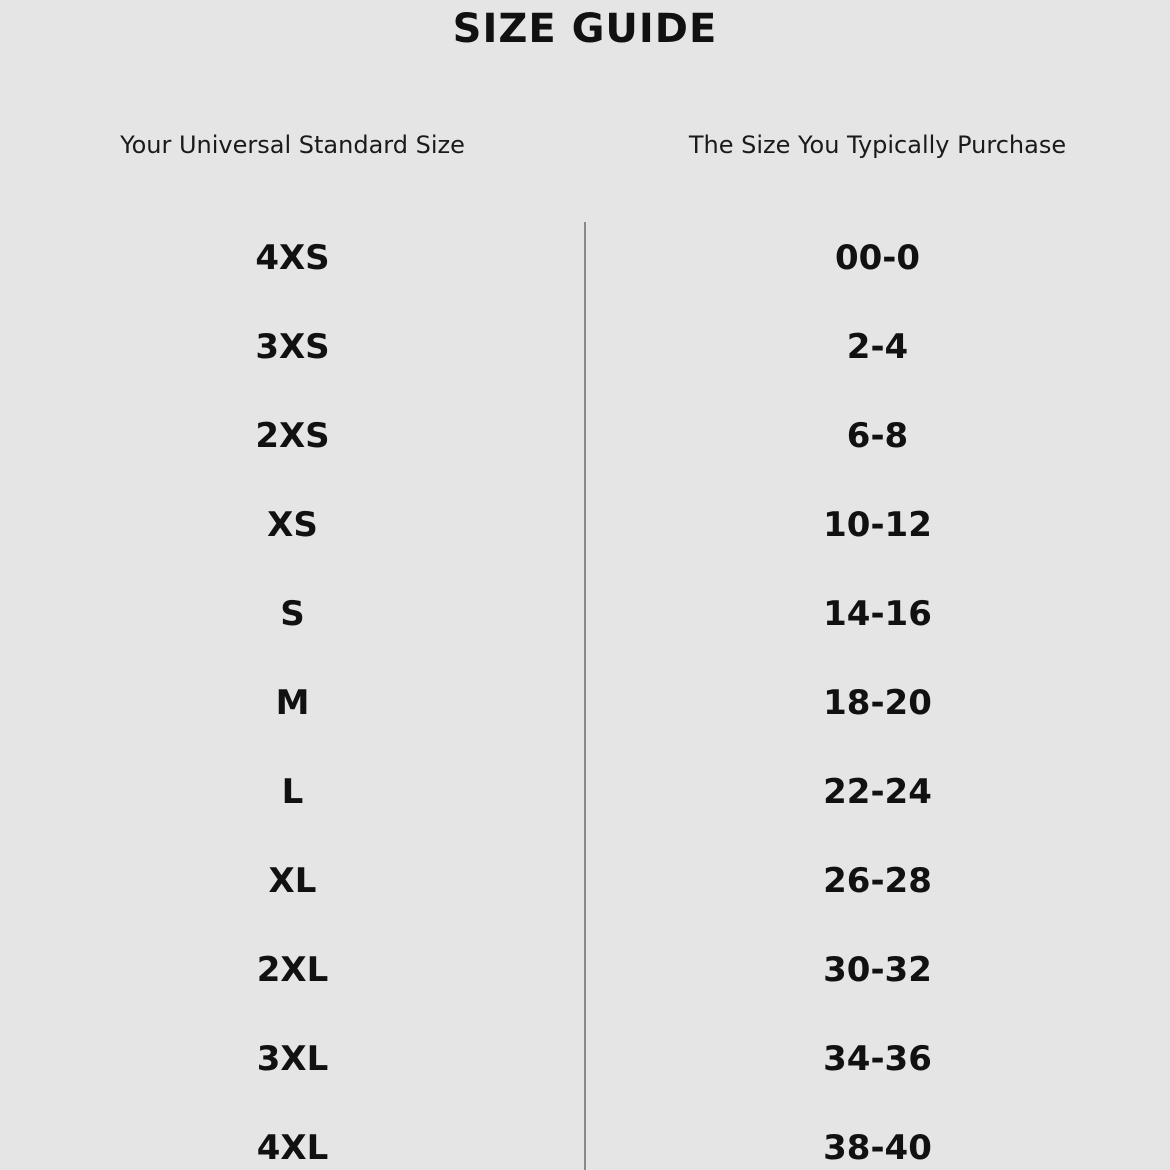 This screenshot has width=1170, height=1170. I want to click on table-row: 3XS 2-4, so click(585, 347).